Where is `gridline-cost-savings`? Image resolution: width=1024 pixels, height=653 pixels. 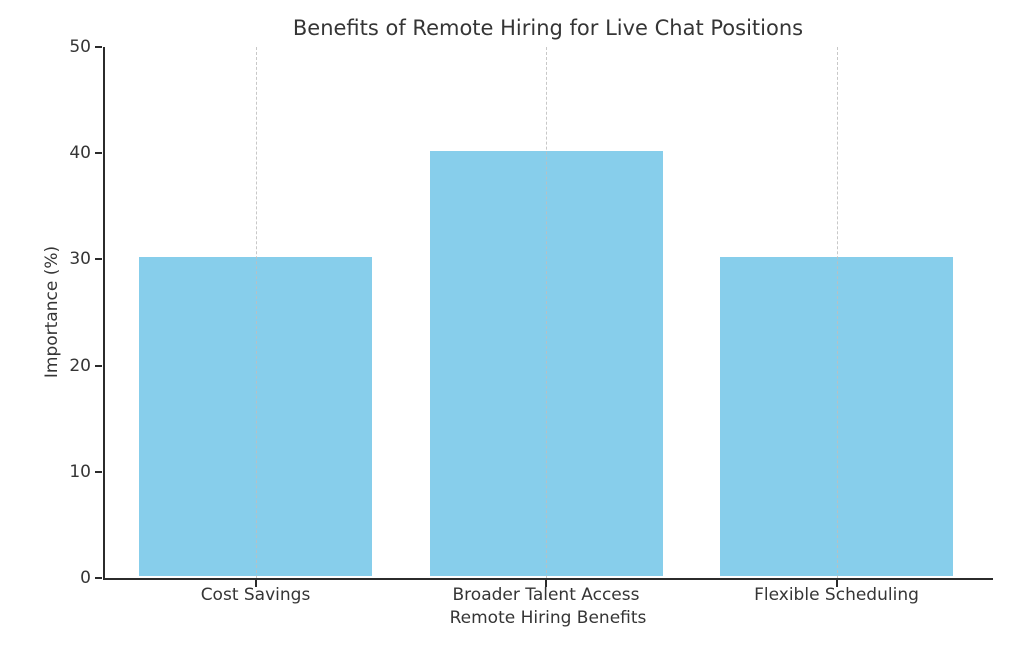
gridline-cost-savings is located at coordinates (256, 312).